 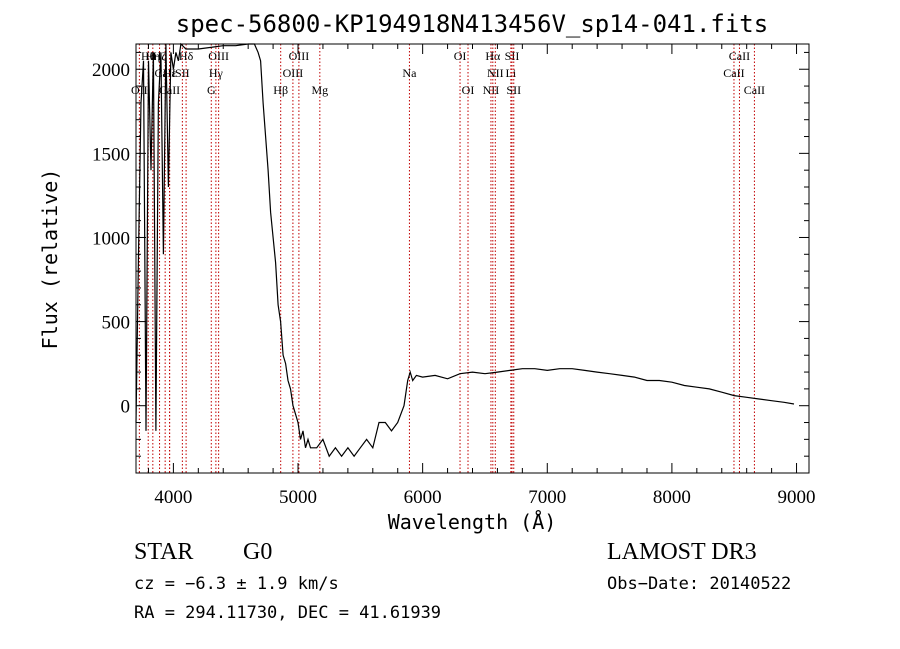 What do you see at coordinates (699, 584) in the screenshot?
I see `obs-date: Obs−Date: 20140522` at bounding box center [699, 584].